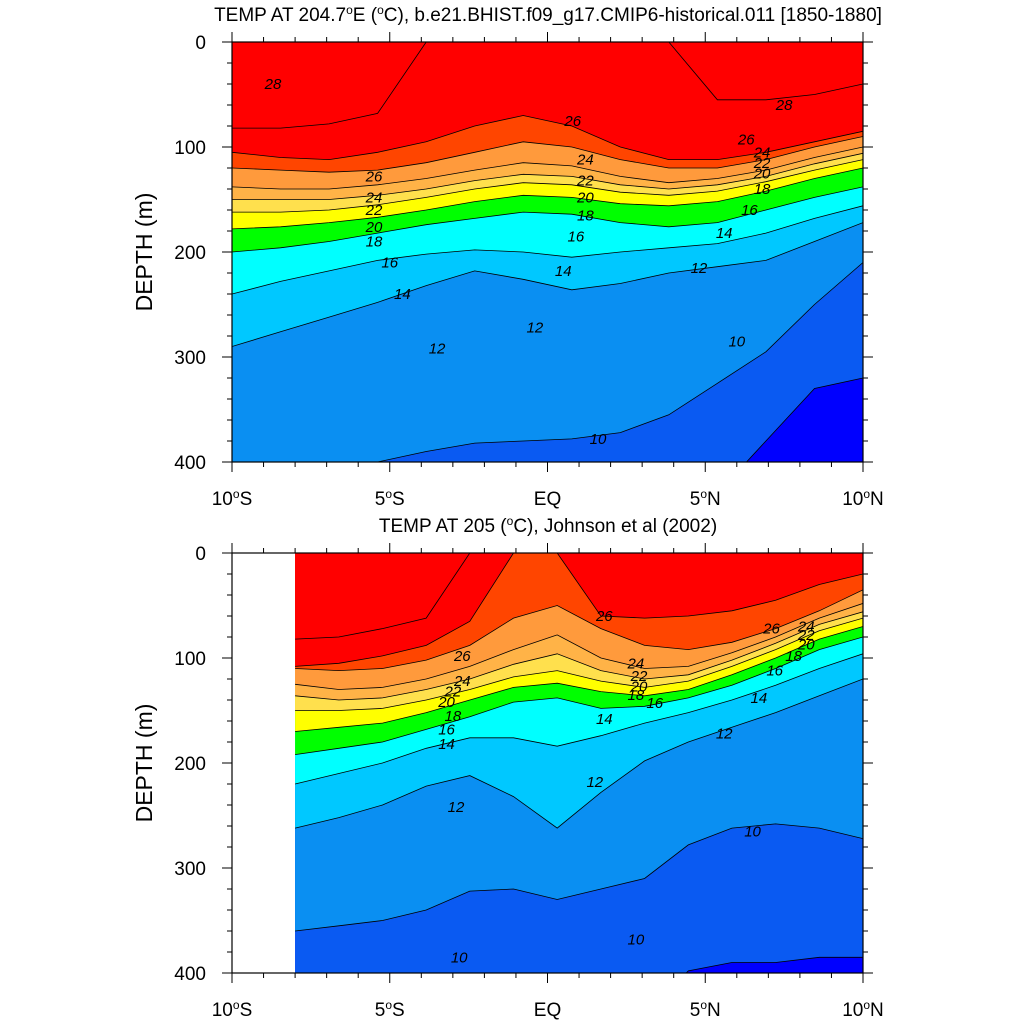 This screenshot has width=1024, height=1024. Describe the element at coordinates (280, 15) in the screenshot. I see `title-main: TEMP AT 204.7` at that location.